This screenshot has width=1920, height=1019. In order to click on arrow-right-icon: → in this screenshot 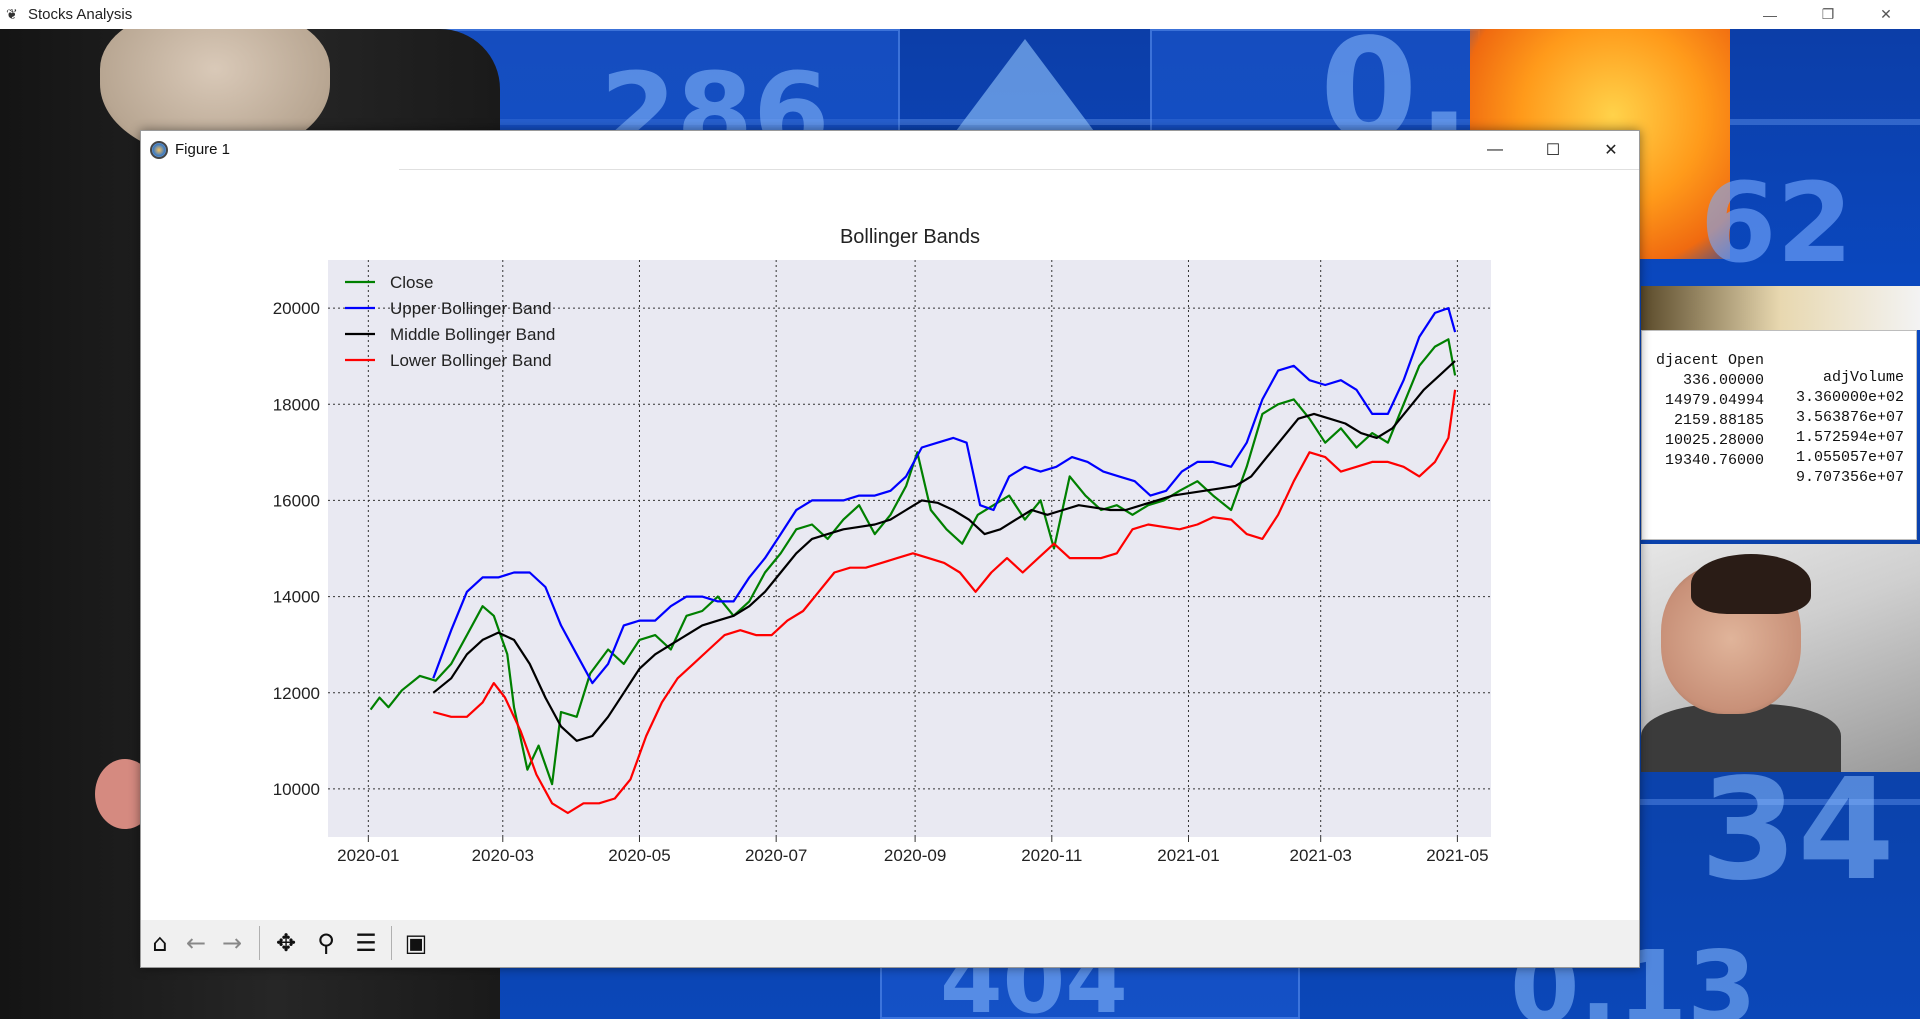, I will do `click(232, 943)`.